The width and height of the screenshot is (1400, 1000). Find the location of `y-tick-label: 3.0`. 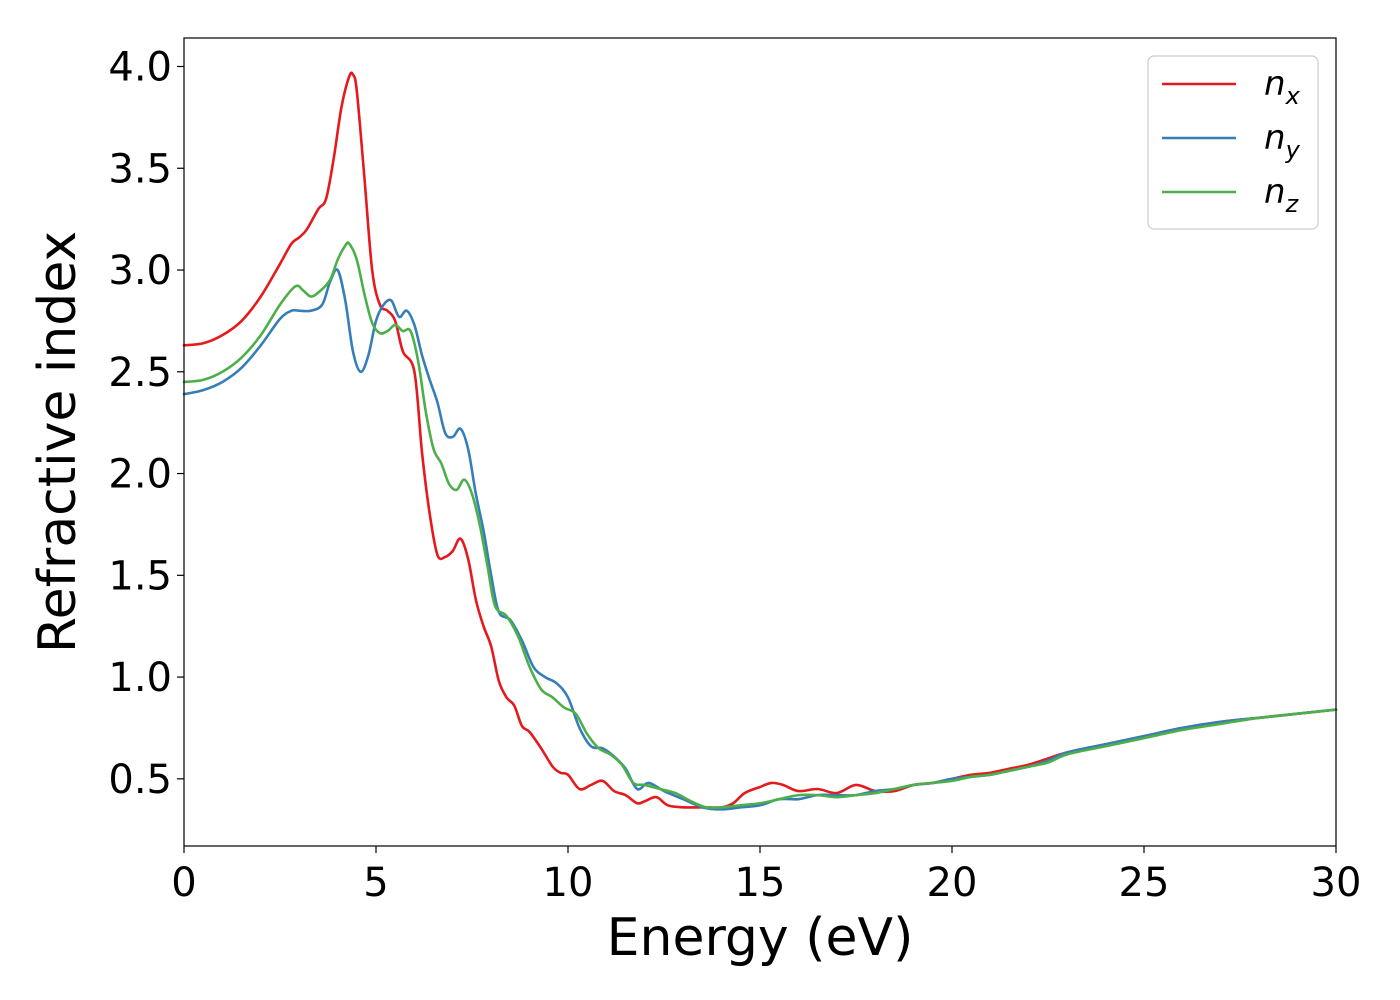

y-tick-label: 3.0 is located at coordinates (140, 271).